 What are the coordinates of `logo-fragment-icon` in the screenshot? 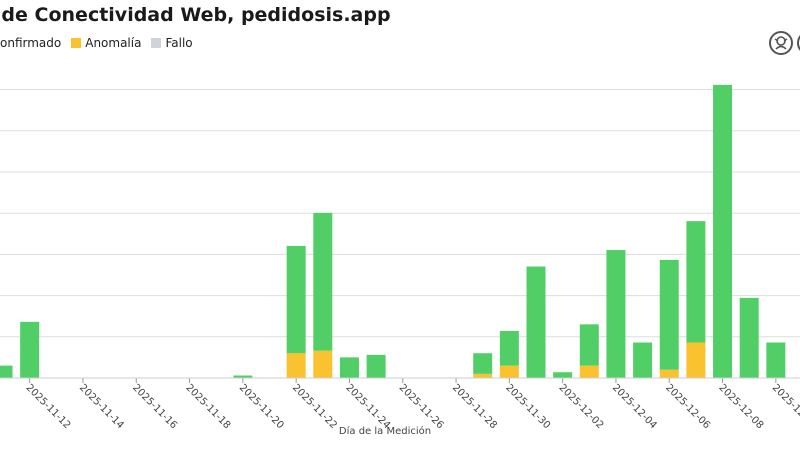 It's located at (798, 43).